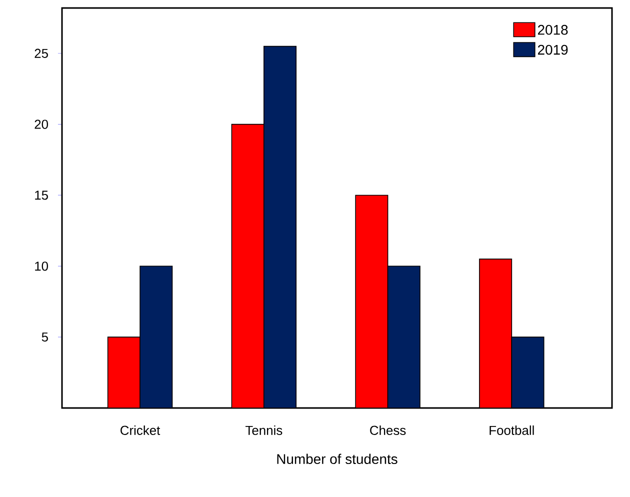 This screenshot has height=497, width=630. I want to click on legend-label: 2019, so click(553, 49).